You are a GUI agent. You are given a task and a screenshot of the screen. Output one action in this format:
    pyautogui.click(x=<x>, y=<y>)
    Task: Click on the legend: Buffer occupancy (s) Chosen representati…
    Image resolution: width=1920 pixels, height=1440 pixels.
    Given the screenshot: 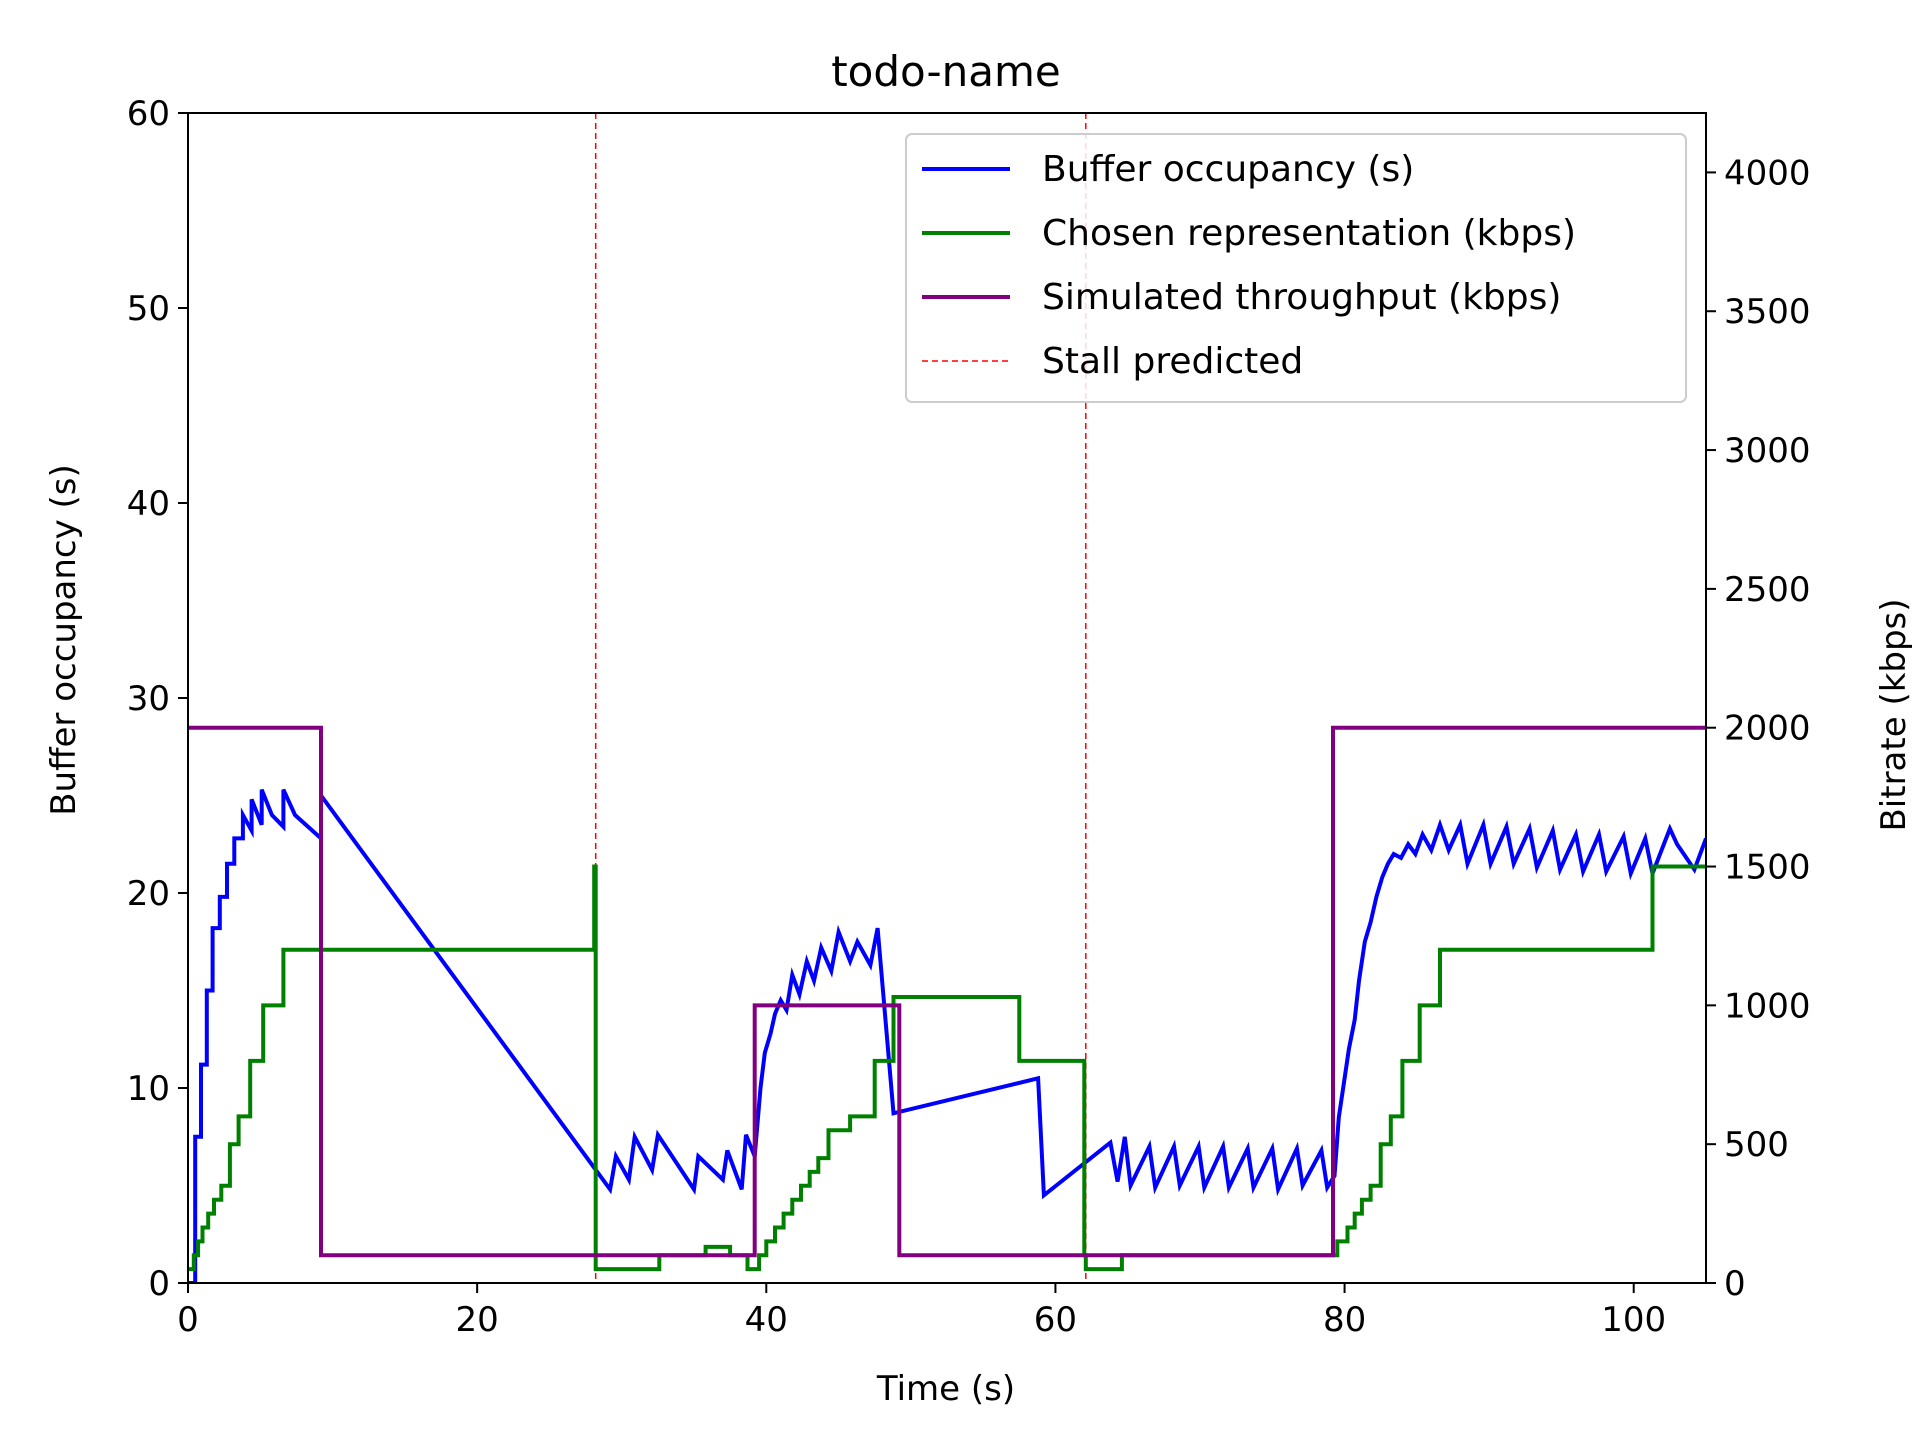 What is the action you would take?
    pyautogui.click(x=1296, y=268)
    